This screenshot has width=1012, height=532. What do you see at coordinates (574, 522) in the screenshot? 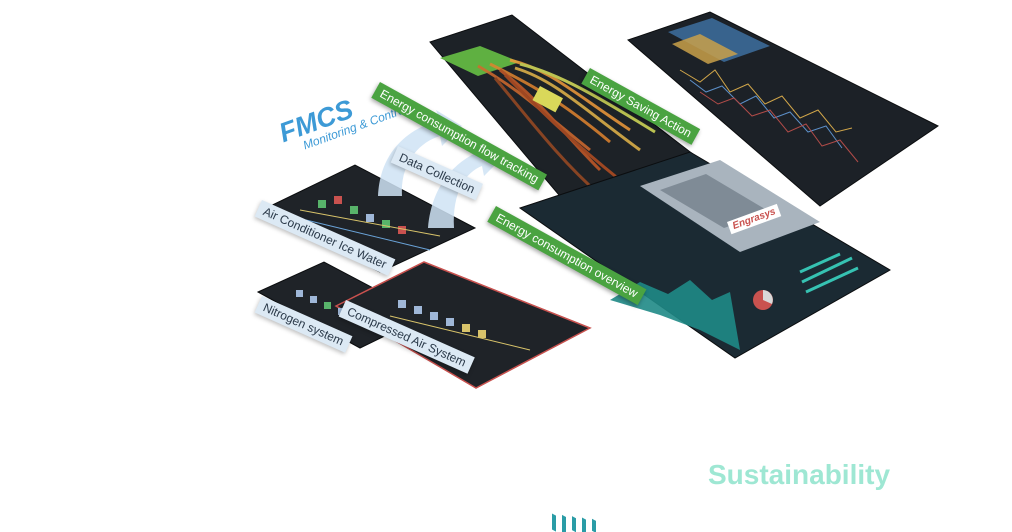
I see `overview-bars` at bounding box center [574, 522].